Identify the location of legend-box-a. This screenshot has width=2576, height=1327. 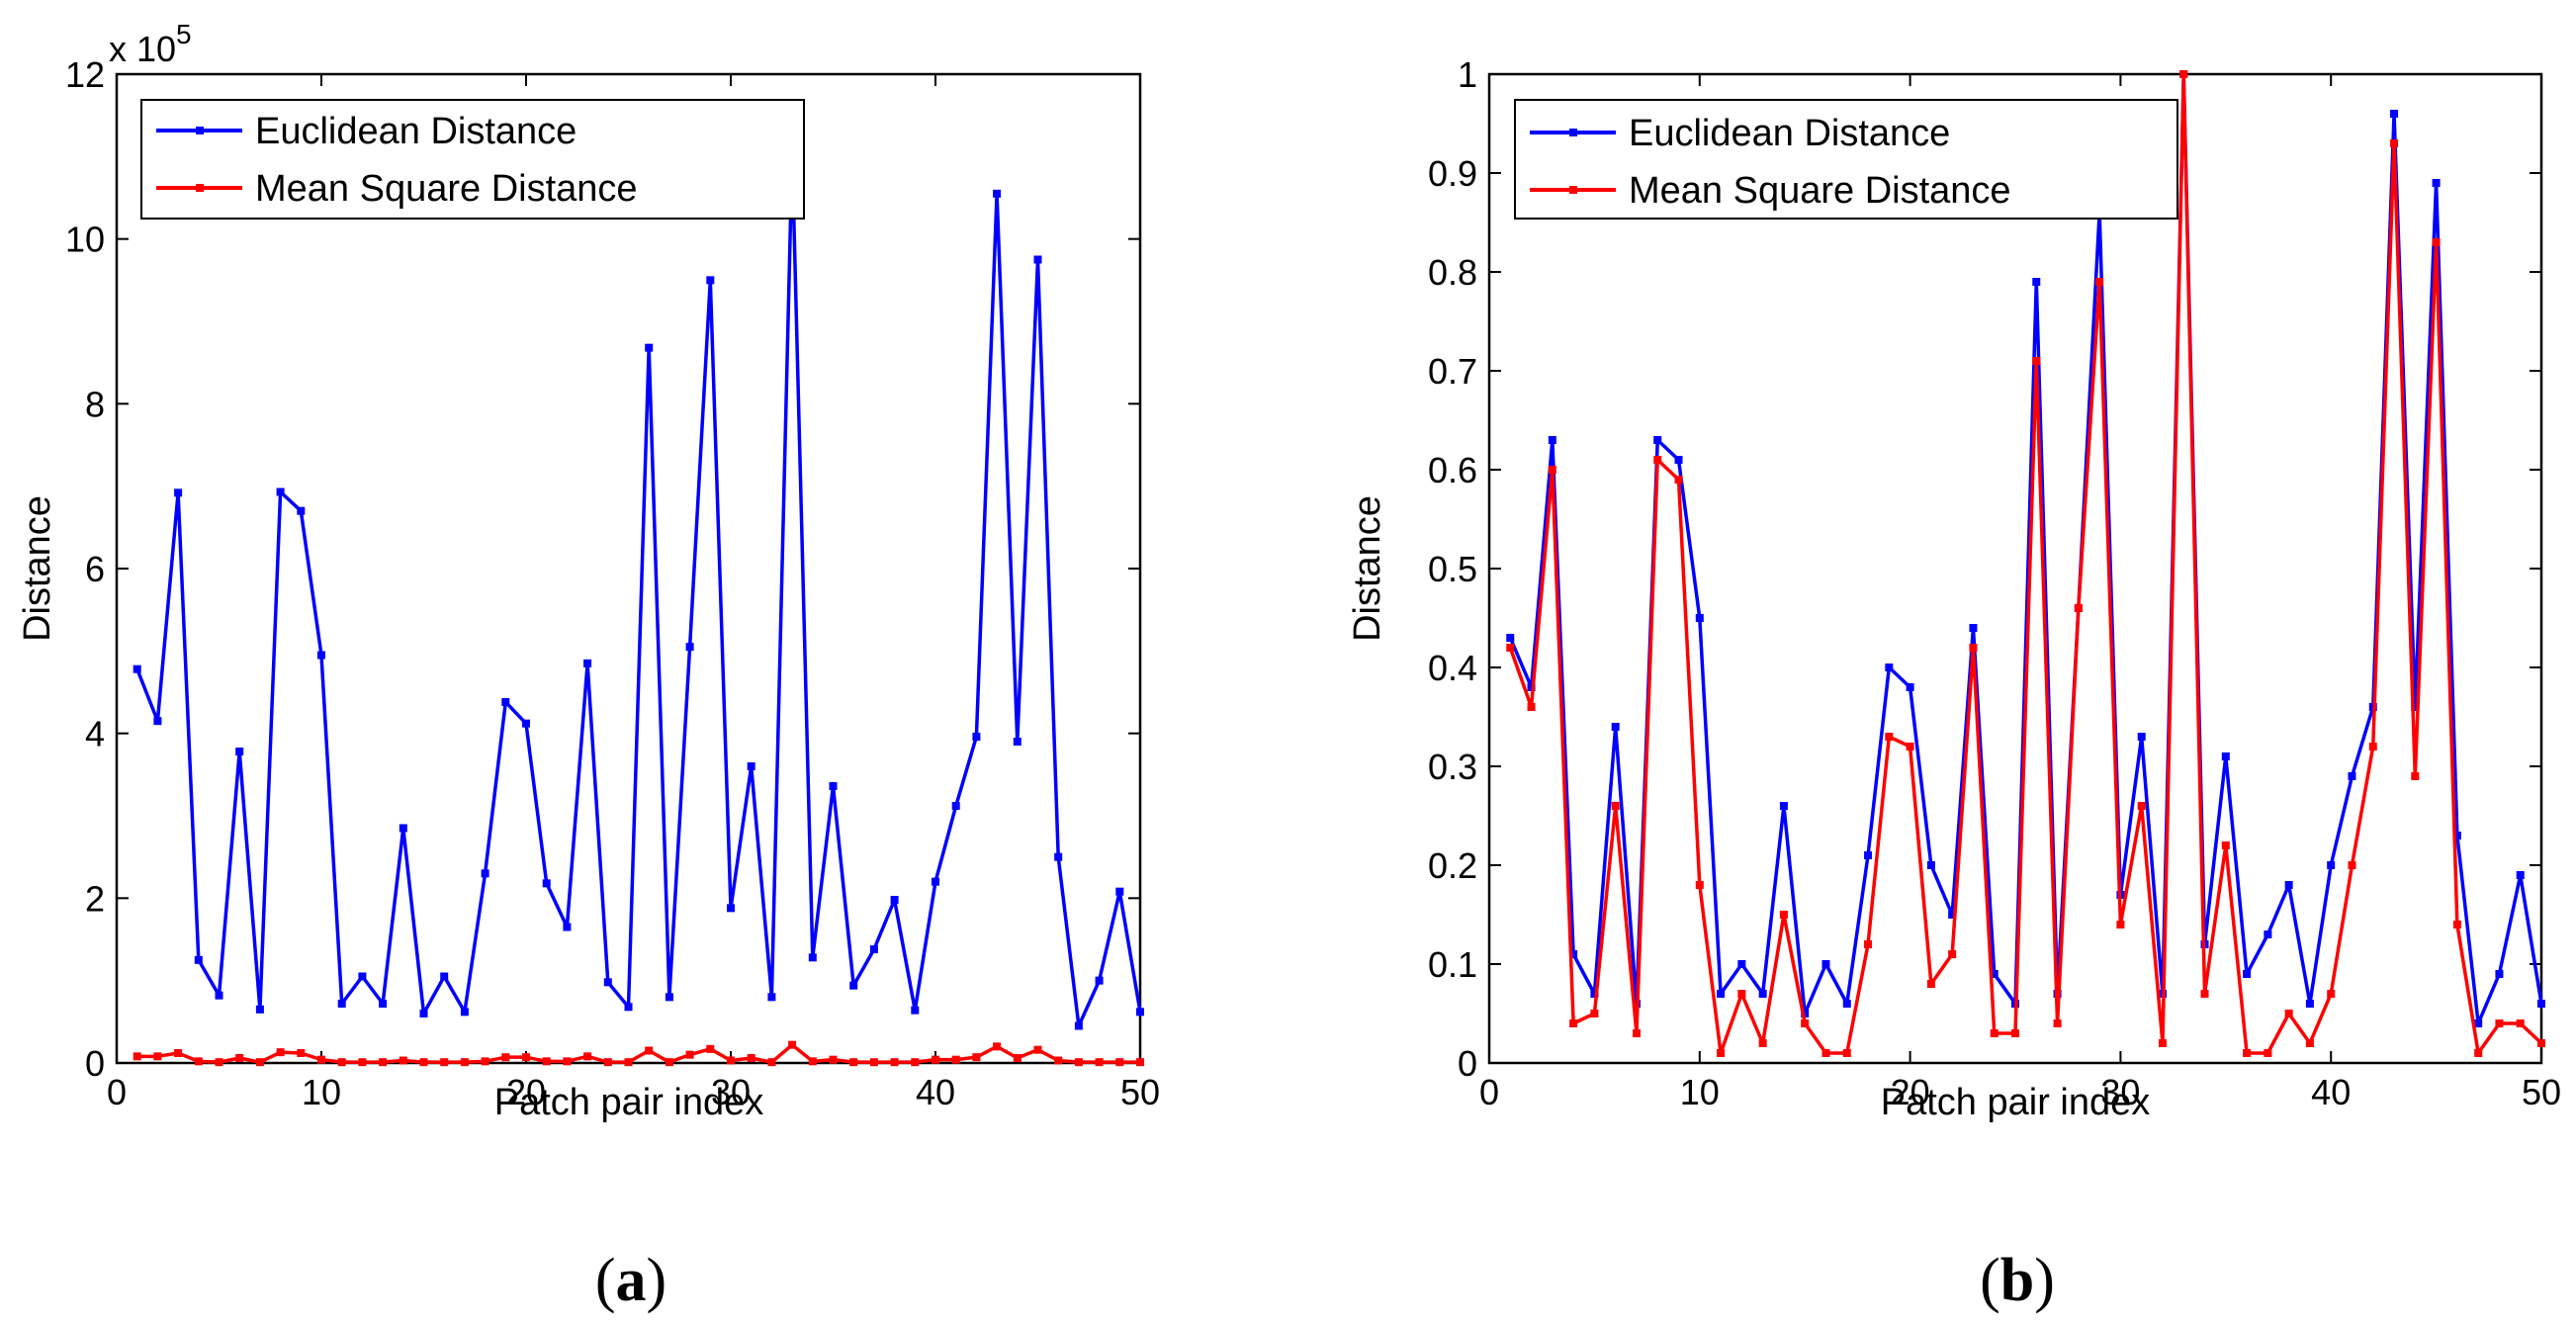
(472, 159).